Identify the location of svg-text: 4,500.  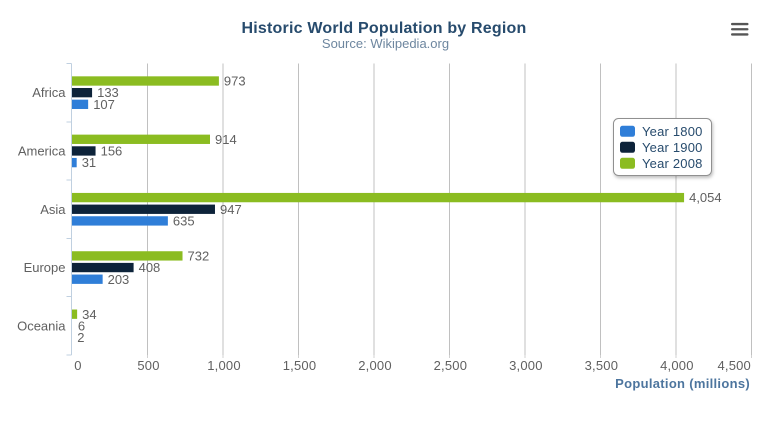
(734, 365).